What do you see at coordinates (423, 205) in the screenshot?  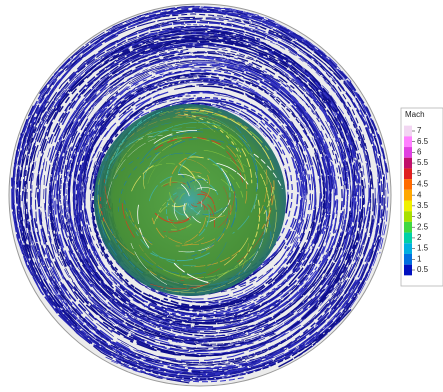 I see `colorbar-tick-label: 3.5` at bounding box center [423, 205].